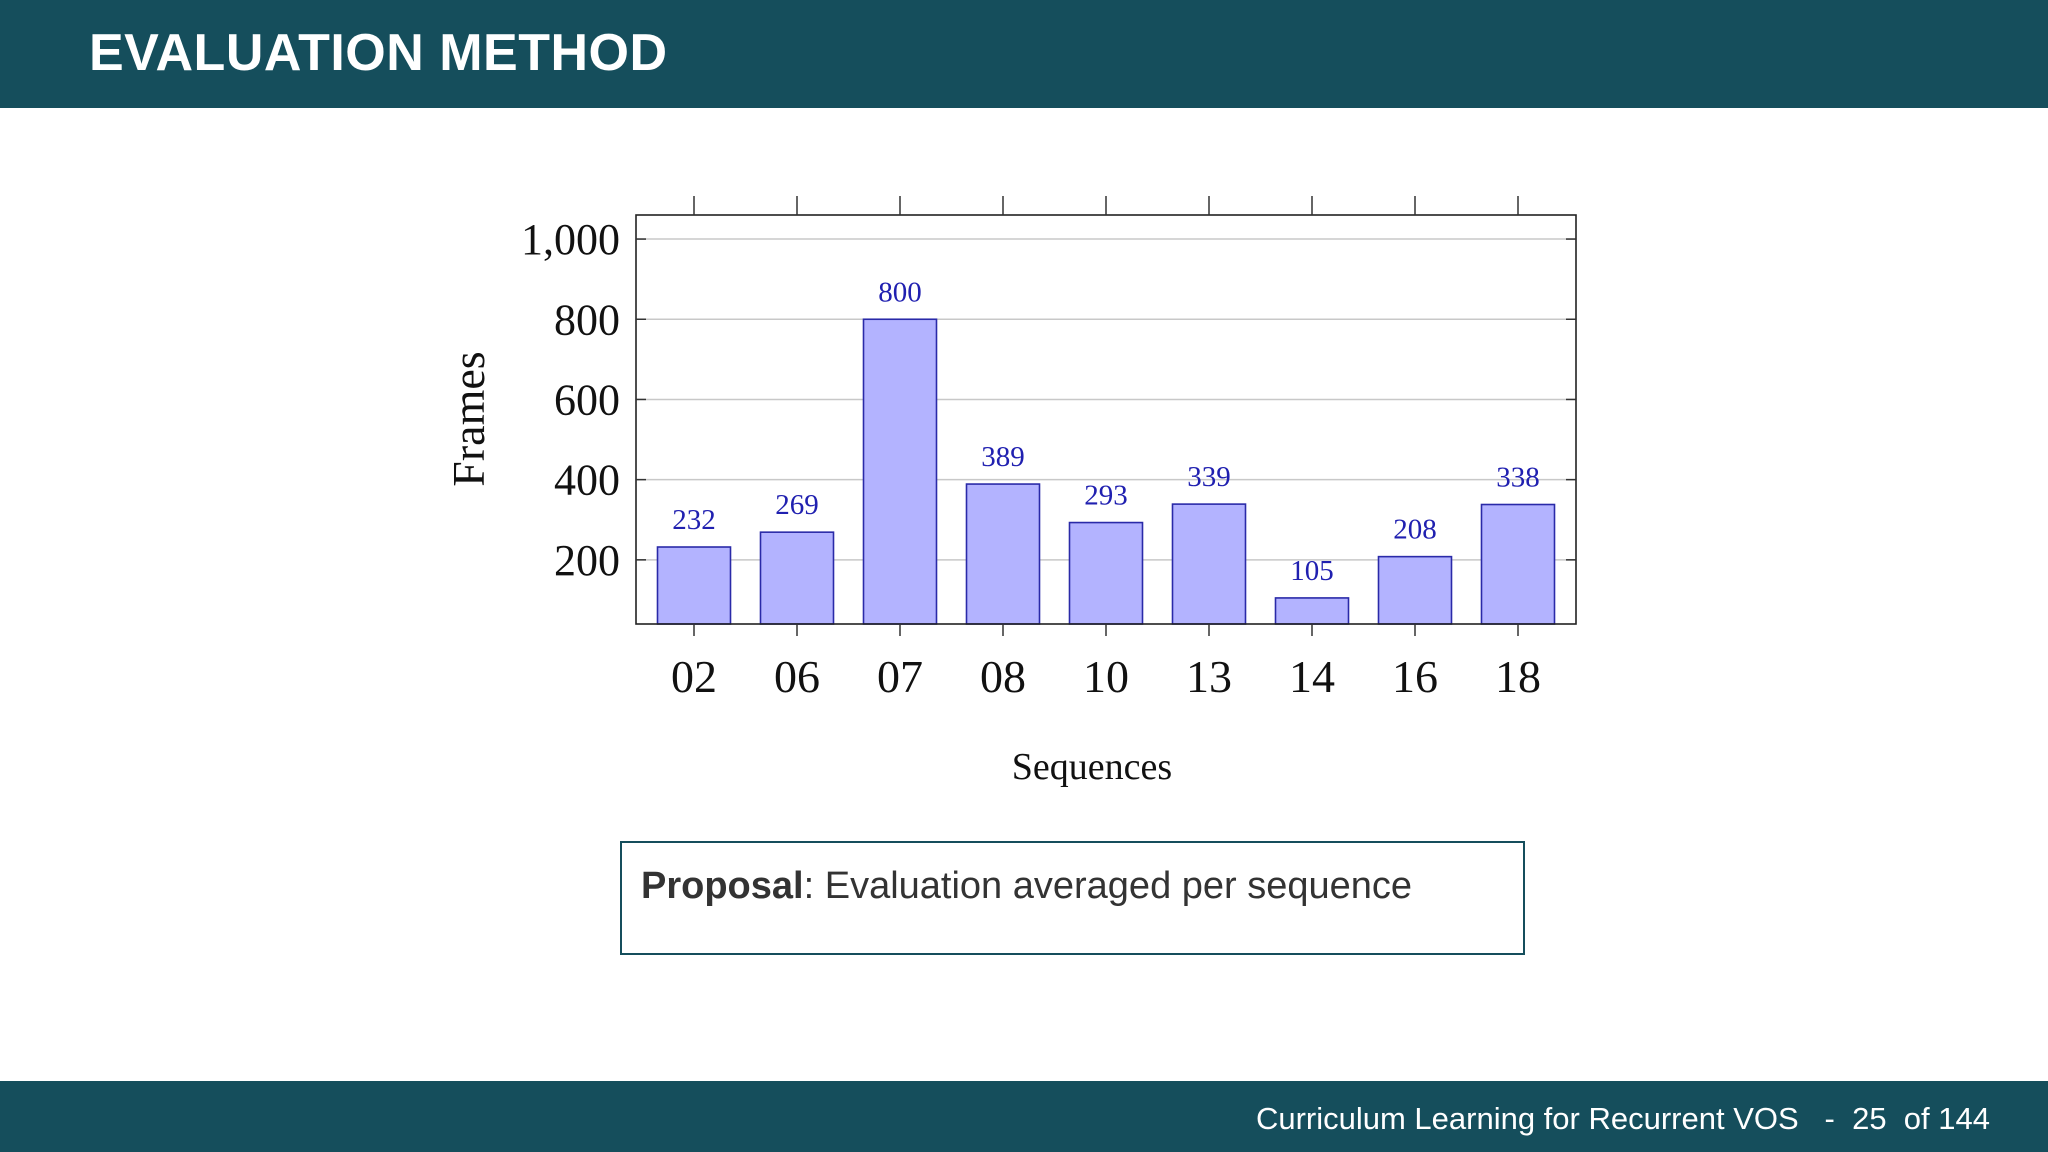 The image size is (2048, 1152). Describe the element at coordinates (570, 239) in the screenshot. I see `y-tick-label: 1,000` at that location.